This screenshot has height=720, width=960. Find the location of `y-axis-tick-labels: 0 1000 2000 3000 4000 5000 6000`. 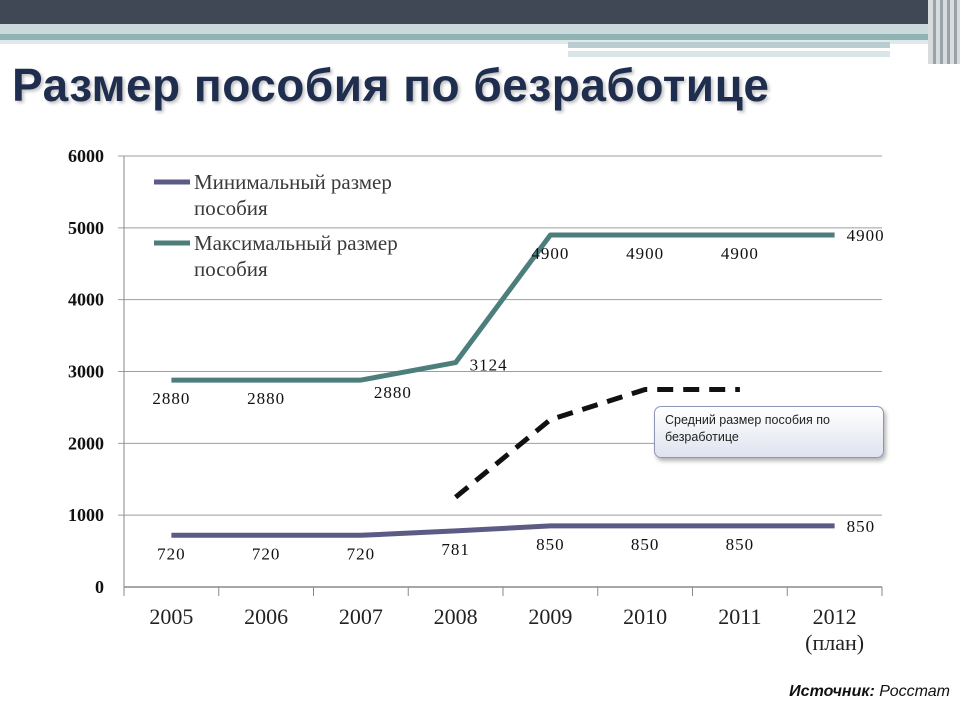

y-axis-tick-labels: 0 1000 2000 3000 4000 5000 6000 is located at coordinates (86, 371).